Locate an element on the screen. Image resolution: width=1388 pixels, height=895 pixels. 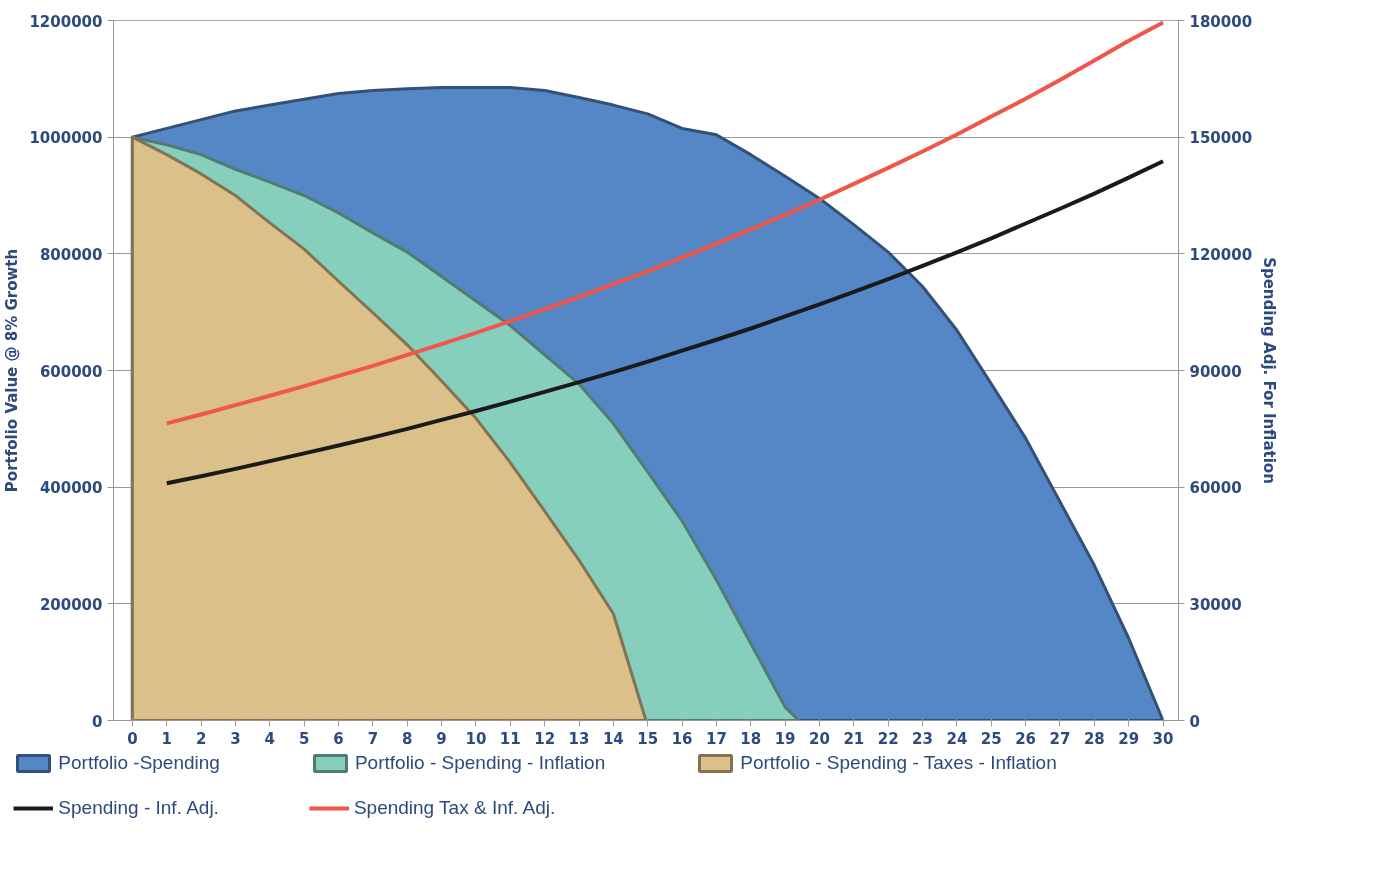
y-tick-label: 600000 is located at coordinates (71, 371).